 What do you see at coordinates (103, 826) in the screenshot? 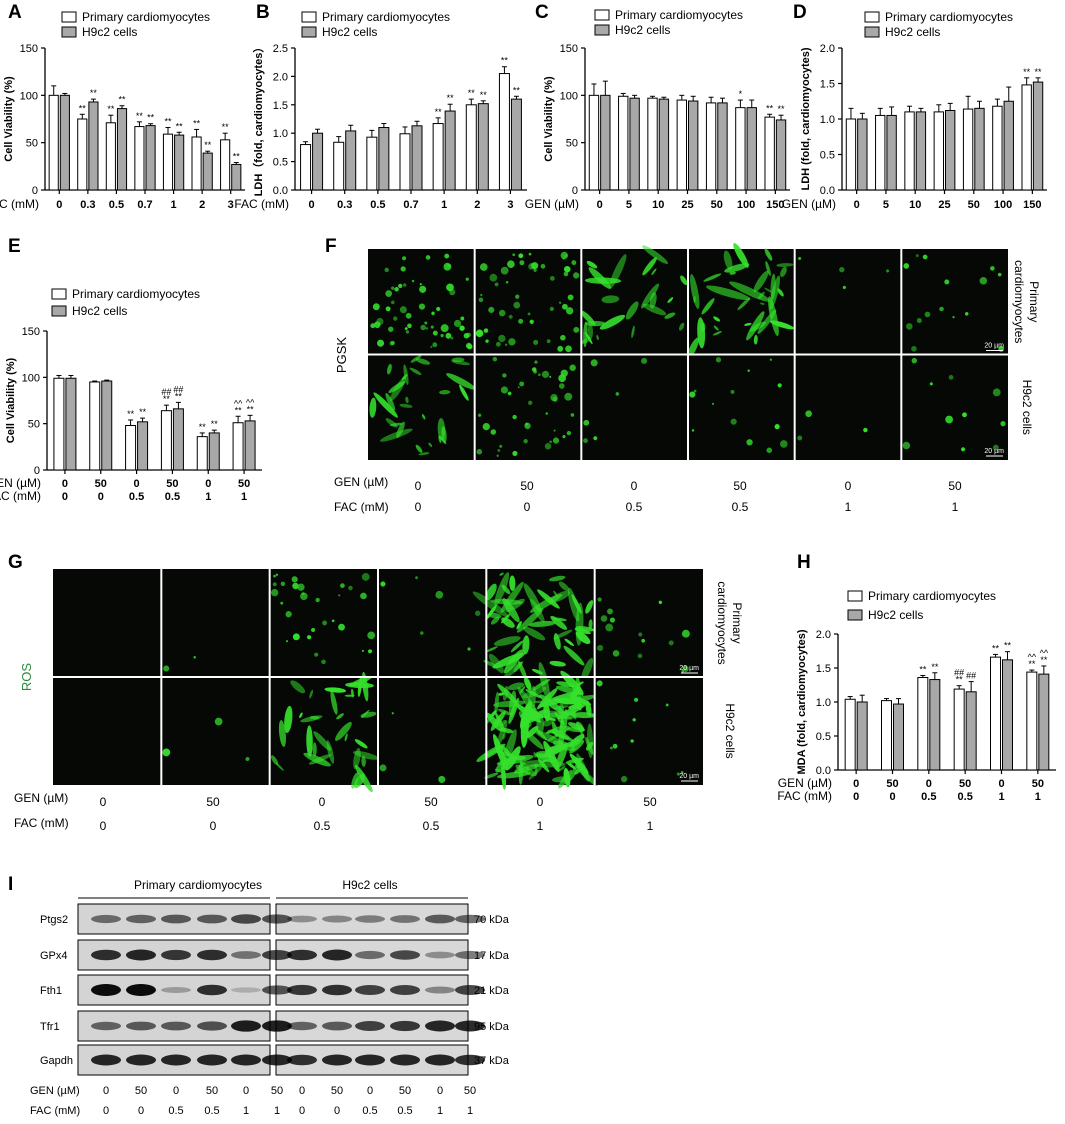
I see `fac-value-G: 0` at bounding box center [103, 826].